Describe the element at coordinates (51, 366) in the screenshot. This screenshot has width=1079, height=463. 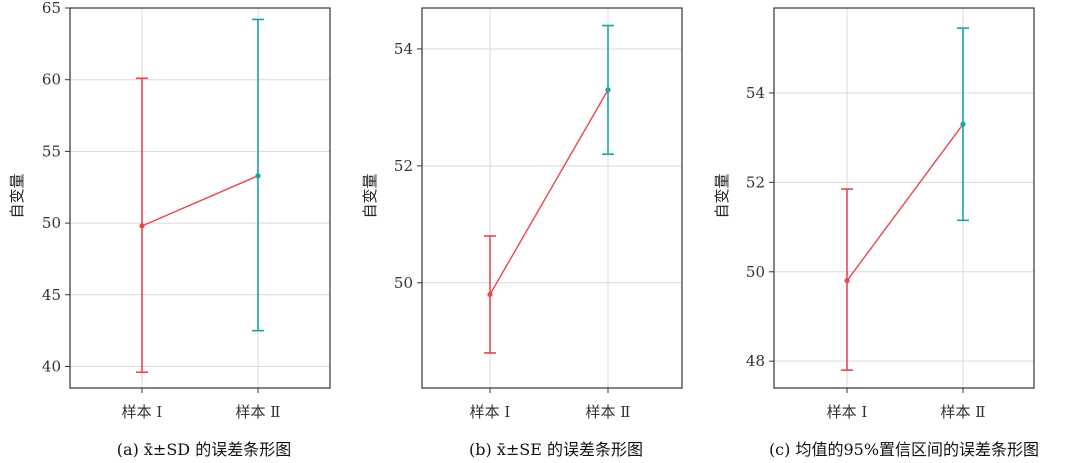
I see `y-tick-label: 40` at that location.